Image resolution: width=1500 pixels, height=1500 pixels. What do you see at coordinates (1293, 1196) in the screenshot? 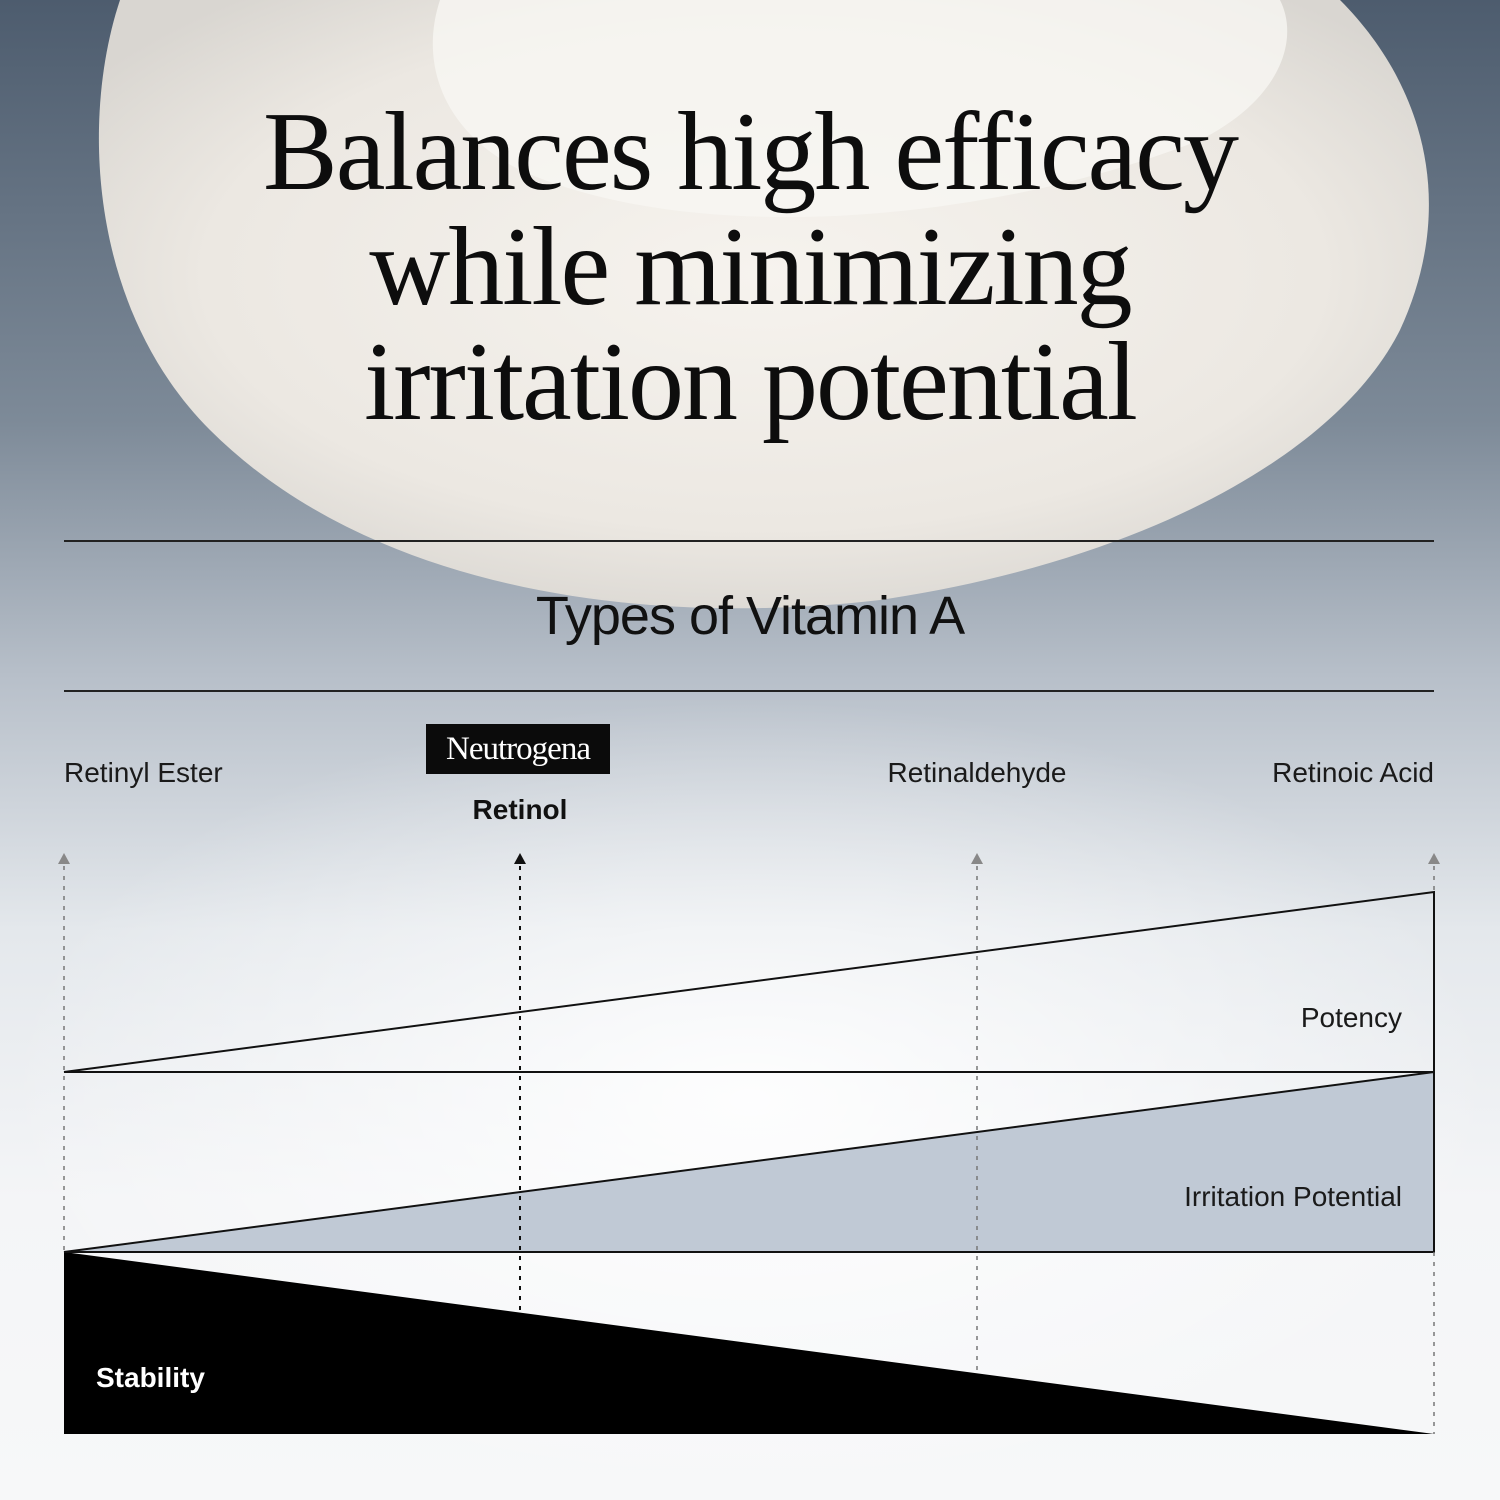
I see `irritation-label: Irritation Potential` at bounding box center [1293, 1196].